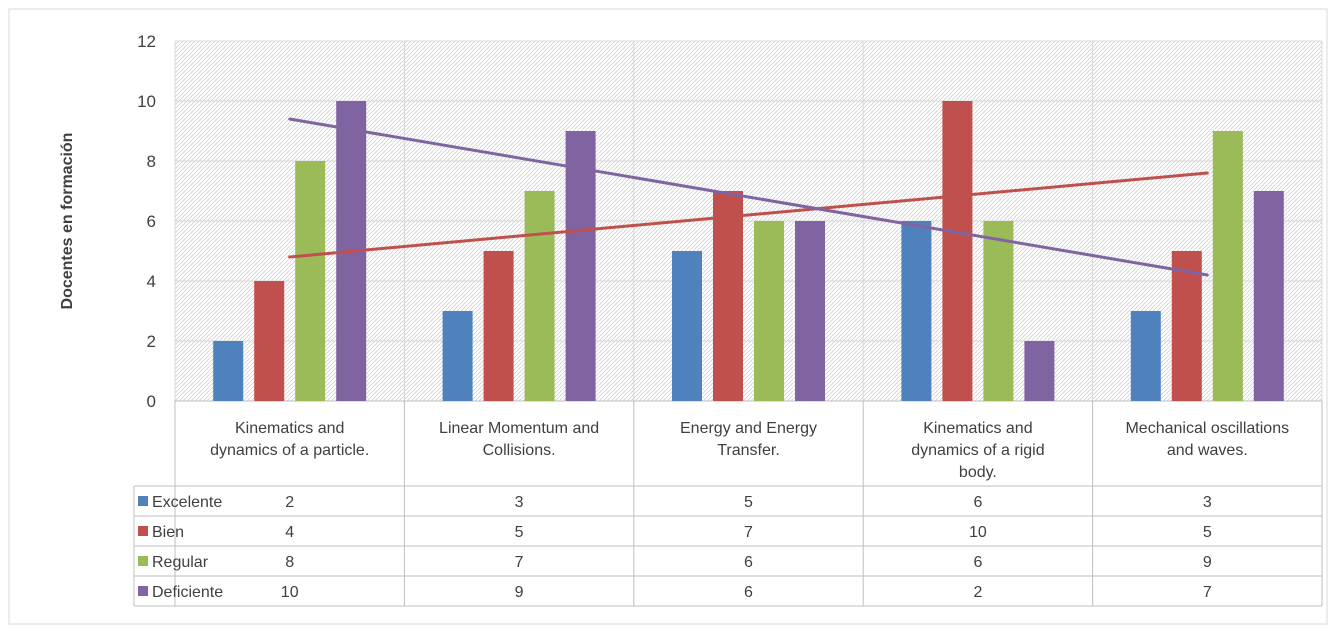 This screenshot has height=638, width=1338. What do you see at coordinates (1207, 428) in the screenshot?
I see `category-label: Mechanical oscillations` at bounding box center [1207, 428].